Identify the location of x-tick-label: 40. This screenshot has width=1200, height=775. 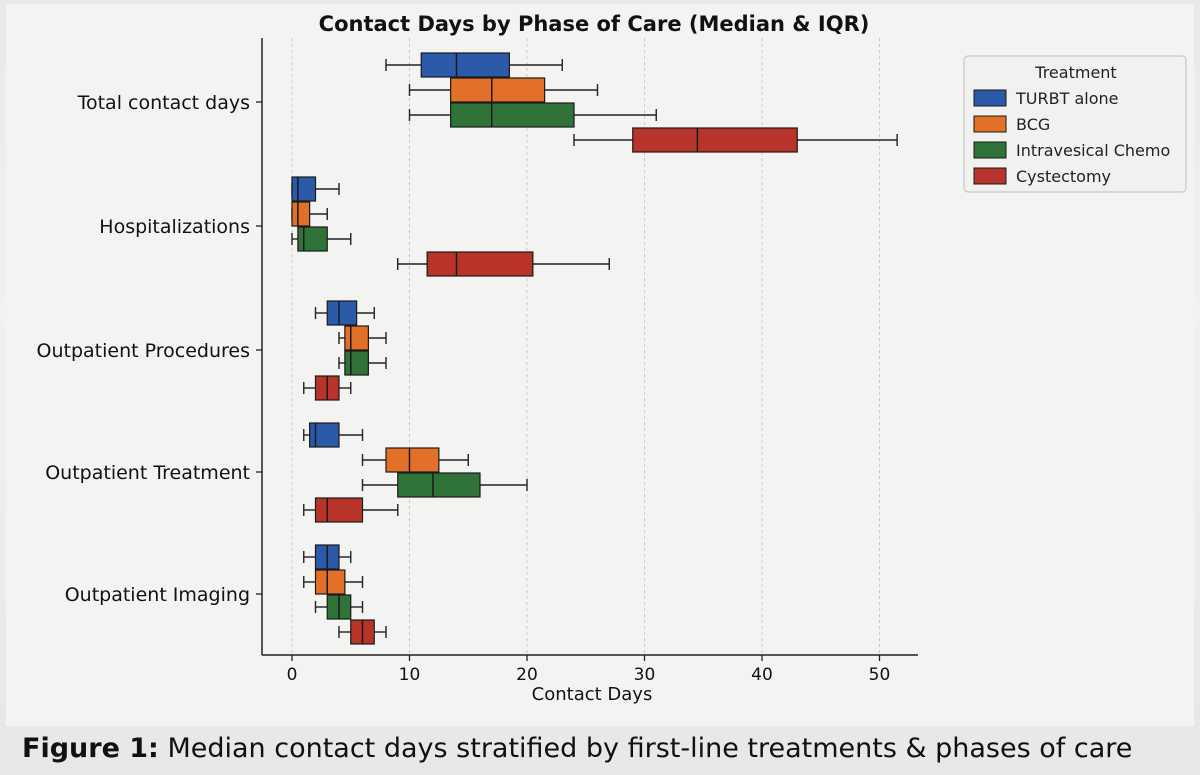
(762, 675).